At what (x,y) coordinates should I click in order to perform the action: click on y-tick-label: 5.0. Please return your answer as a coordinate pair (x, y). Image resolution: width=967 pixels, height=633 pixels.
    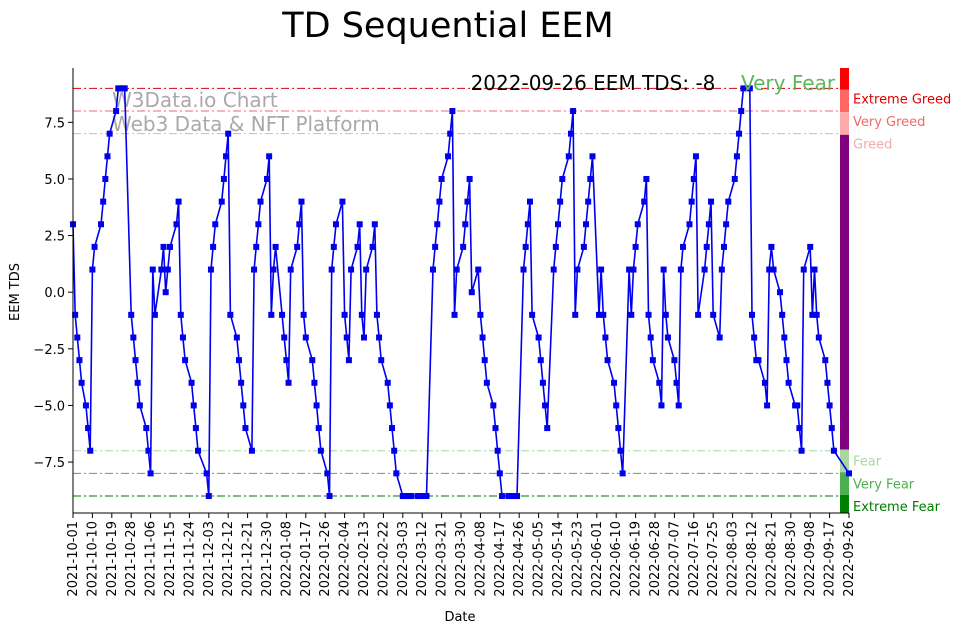
    Looking at the image, I should click on (54, 180).